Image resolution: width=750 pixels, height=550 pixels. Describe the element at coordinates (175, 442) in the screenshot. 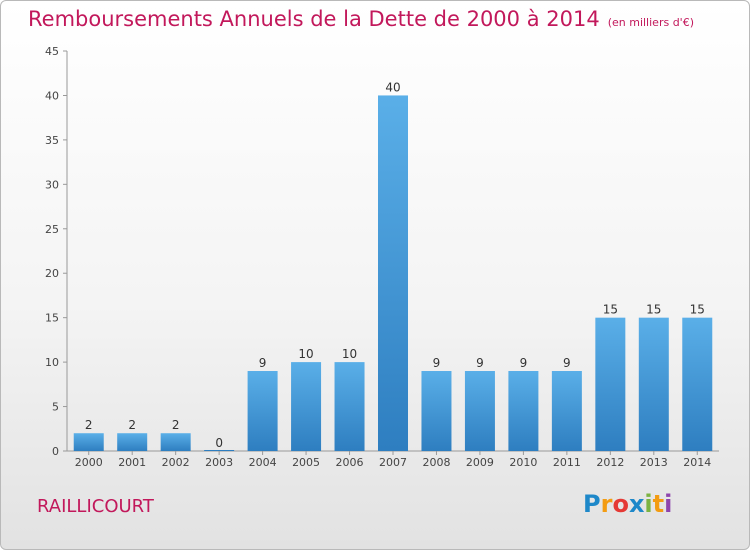

I see `bar-2002` at that location.